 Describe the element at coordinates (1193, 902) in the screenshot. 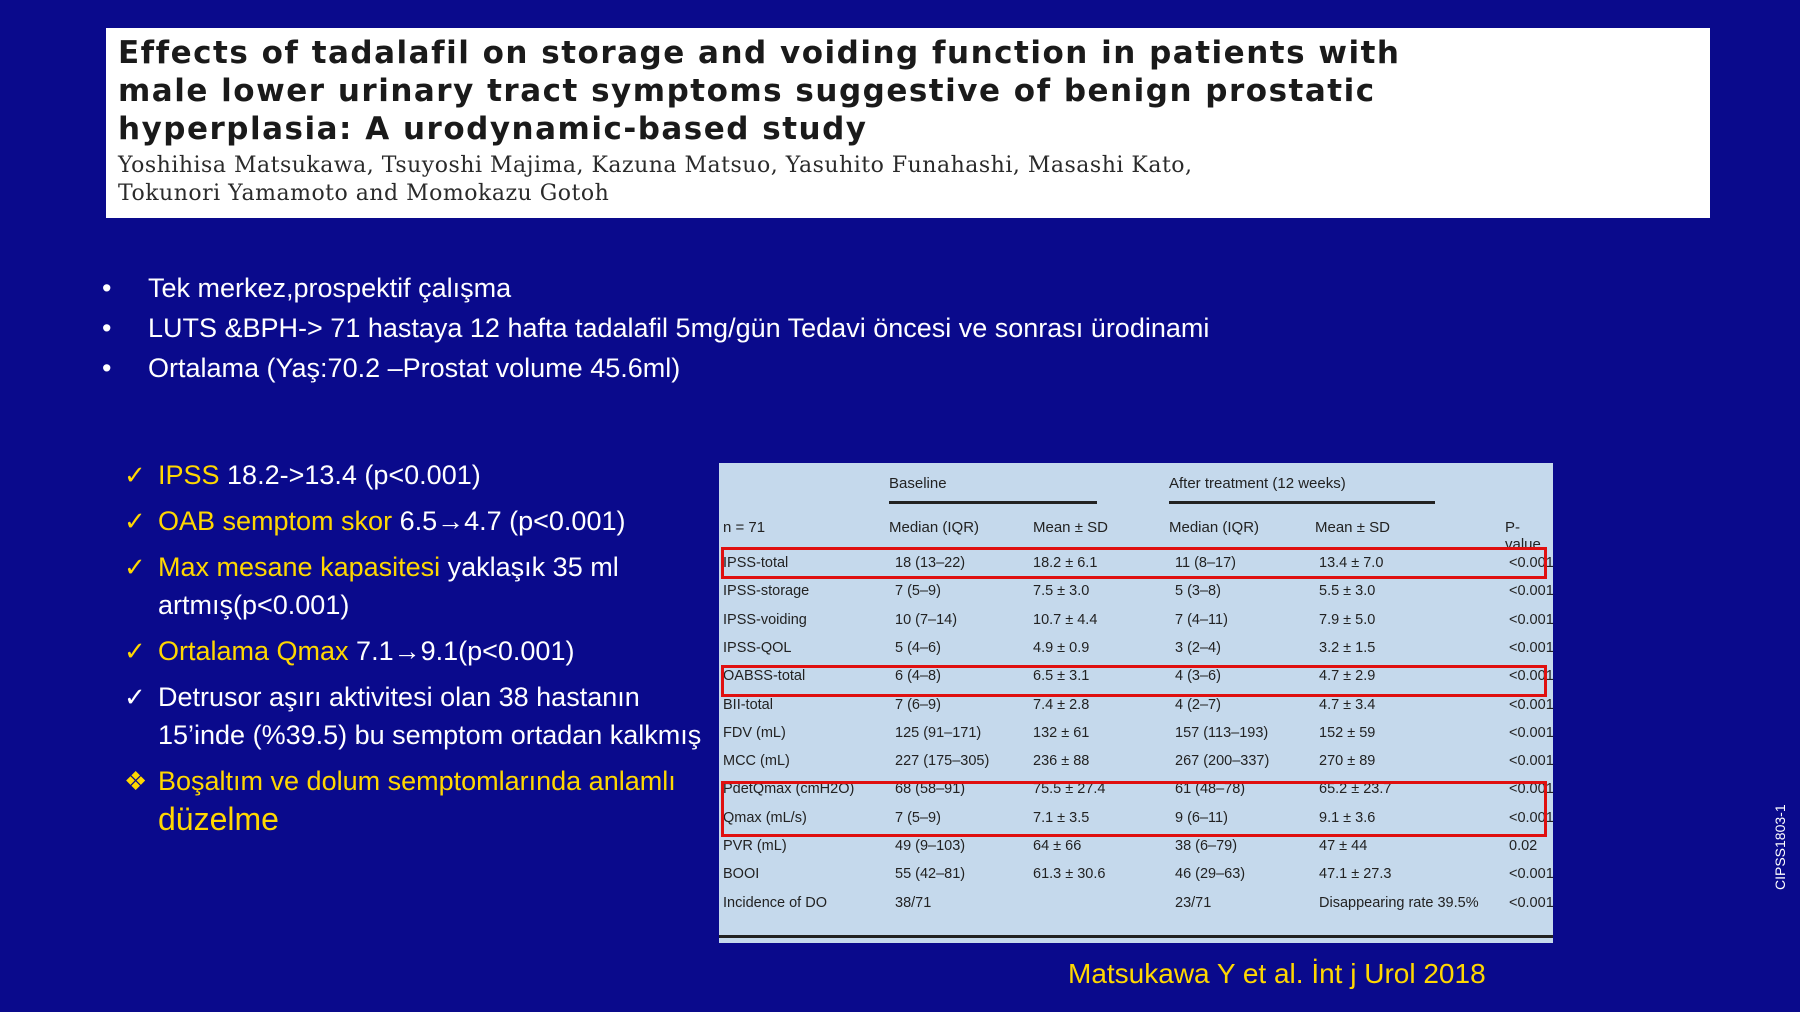

I see `table-cell: 23/71` at that location.